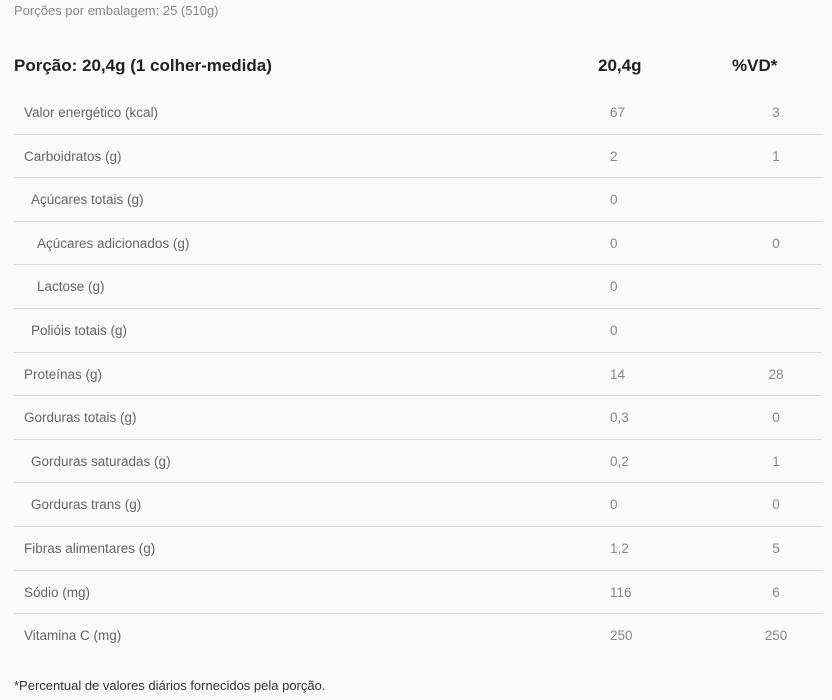  Describe the element at coordinates (755, 65) in the screenshot. I see `dv-heading: %VD*` at that location.